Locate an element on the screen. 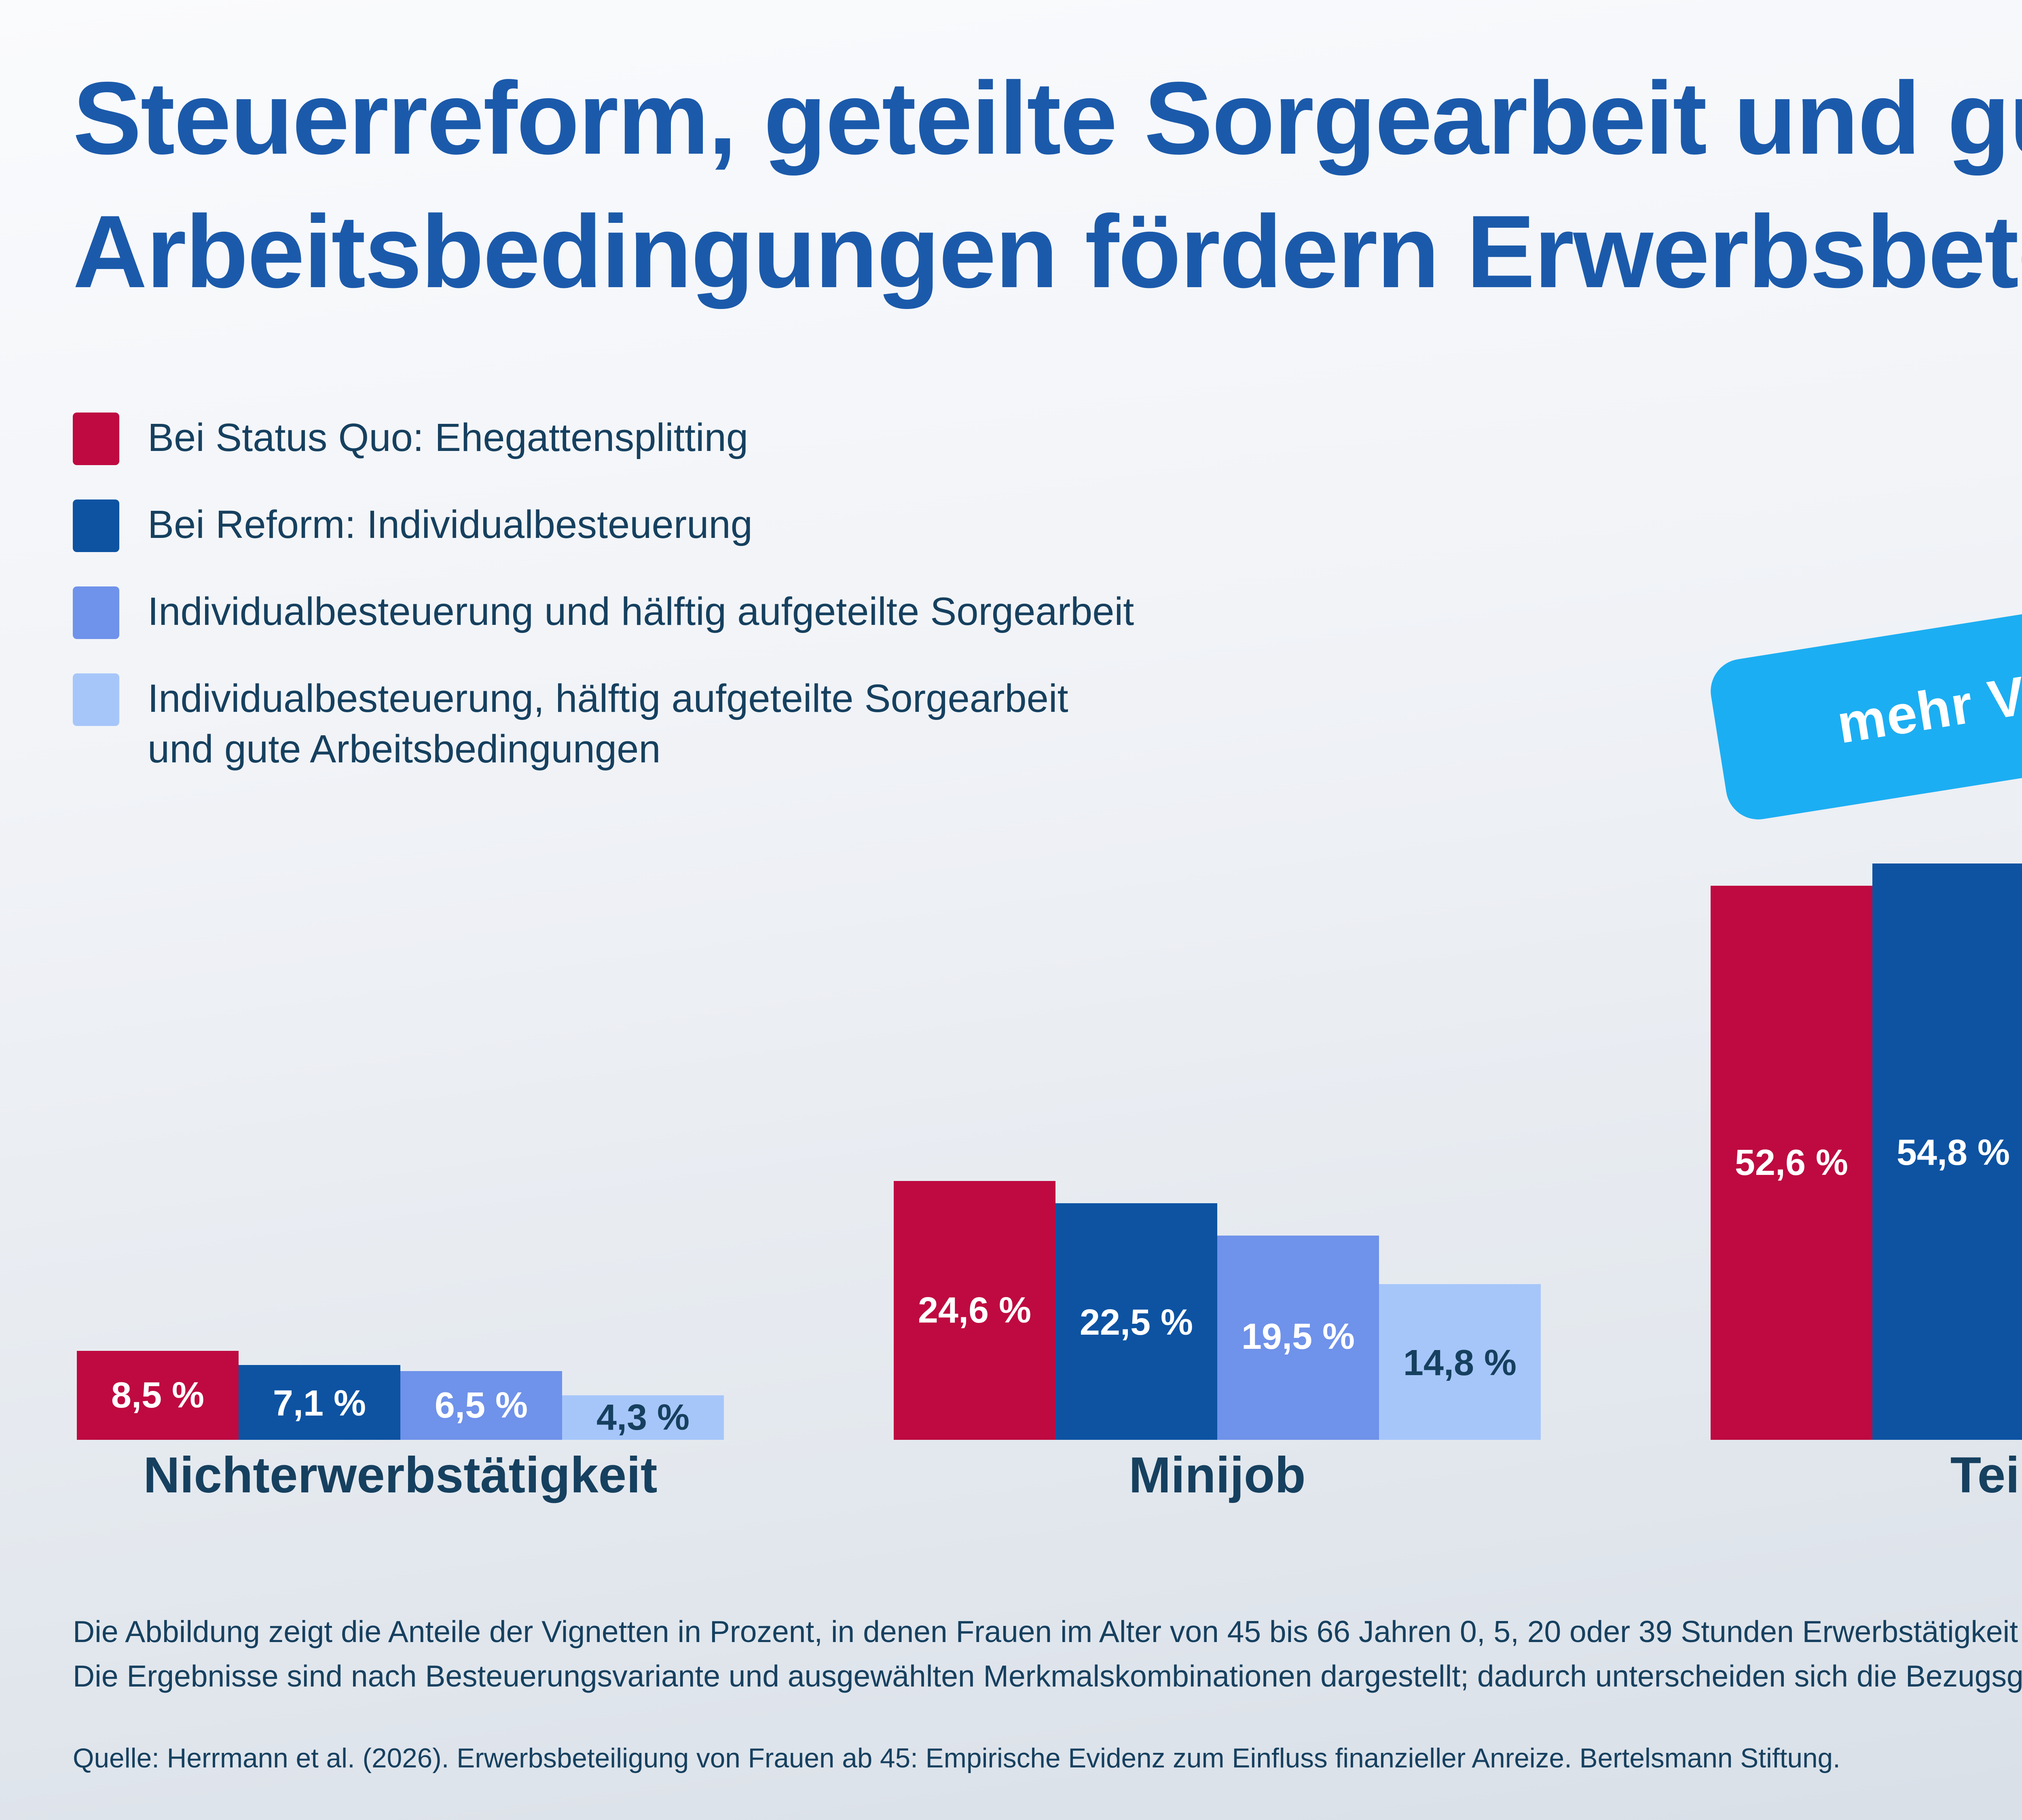 Image resolution: width=2022 pixels, height=1820 pixels. bar-value-label: 52,6 % is located at coordinates (1791, 1163).